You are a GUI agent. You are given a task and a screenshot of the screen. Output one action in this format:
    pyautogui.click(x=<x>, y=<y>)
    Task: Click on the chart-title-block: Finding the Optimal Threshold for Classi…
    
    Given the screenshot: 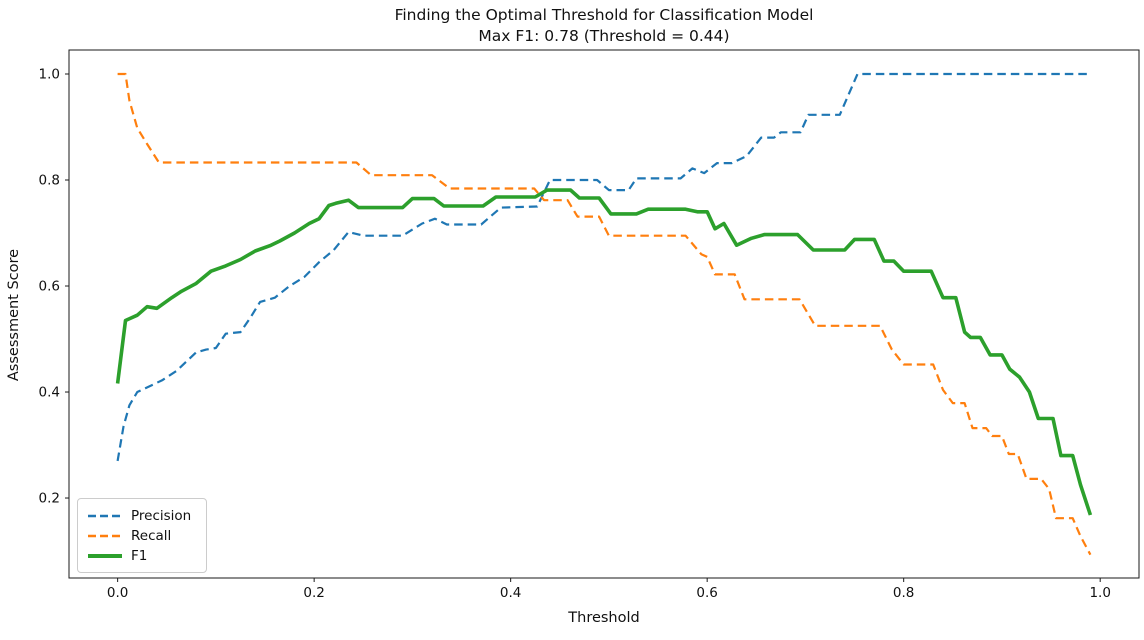 What is the action you would take?
    pyautogui.click(x=604, y=26)
    